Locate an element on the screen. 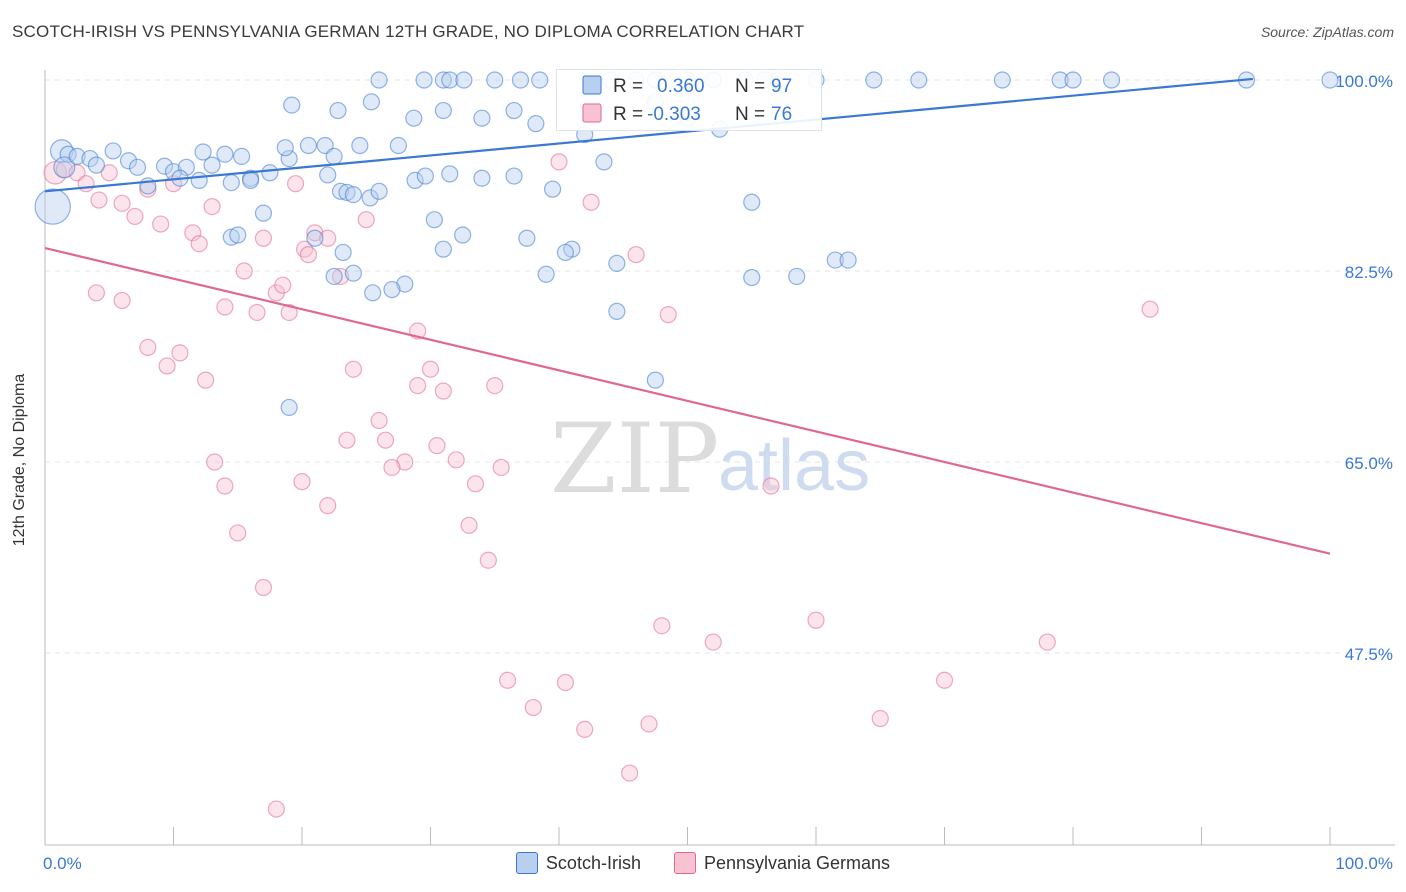 The width and height of the screenshot is (1406, 892). legend-n-label: N = is located at coordinates (750, 114).